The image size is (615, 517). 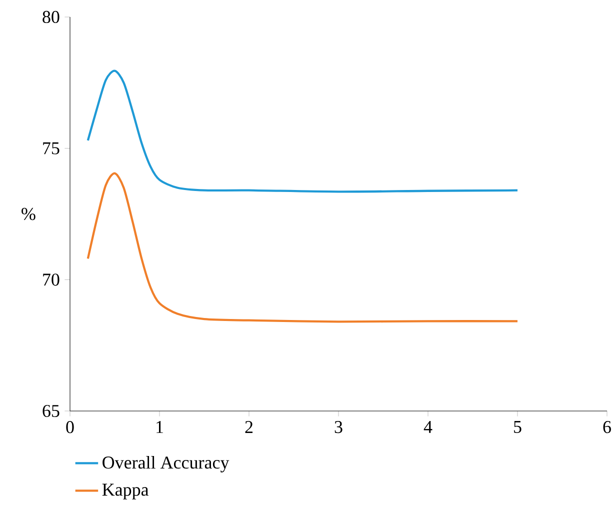 I want to click on y-tick-label: 70, so click(x=51, y=280).